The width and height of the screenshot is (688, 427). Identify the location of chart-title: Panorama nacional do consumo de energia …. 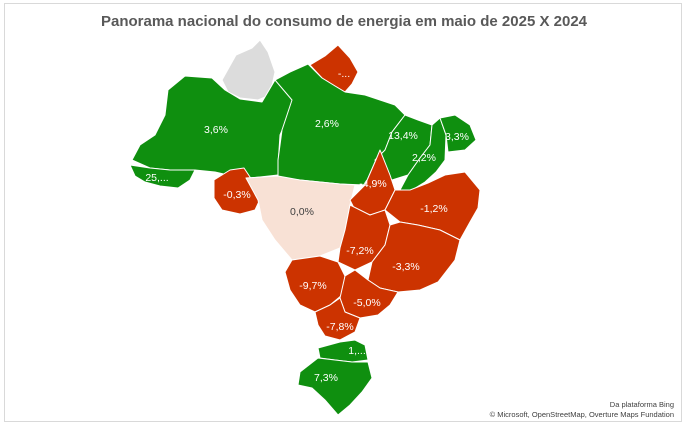
(344, 21).